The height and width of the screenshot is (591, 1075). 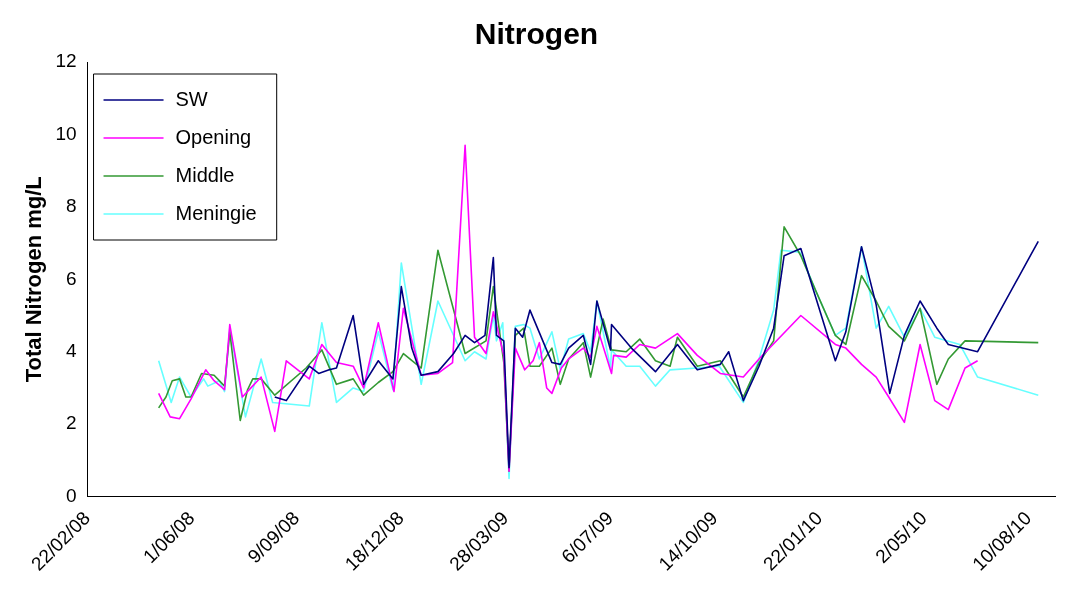 What do you see at coordinates (205, 174) in the screenshot?
I see `legend-label: Middle` at bounding box center [205, 174].